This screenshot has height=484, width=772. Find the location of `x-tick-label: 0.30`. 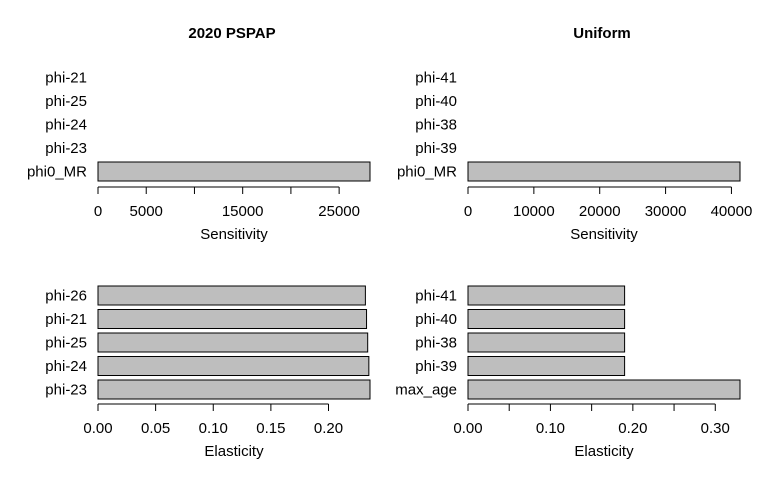

x-tick-label: 0.30 is located at coordinates (715, 428).